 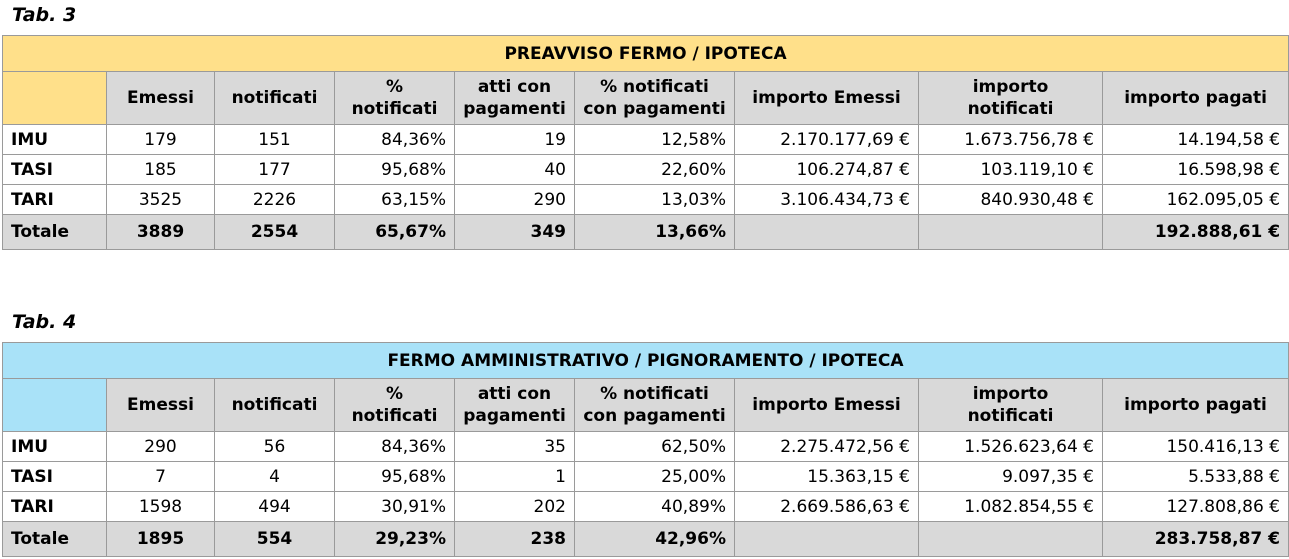 What do you see at coordinates (160, 232) in the screenshot?
I see `table-cell: 3889` at bounding box center [160, 232].